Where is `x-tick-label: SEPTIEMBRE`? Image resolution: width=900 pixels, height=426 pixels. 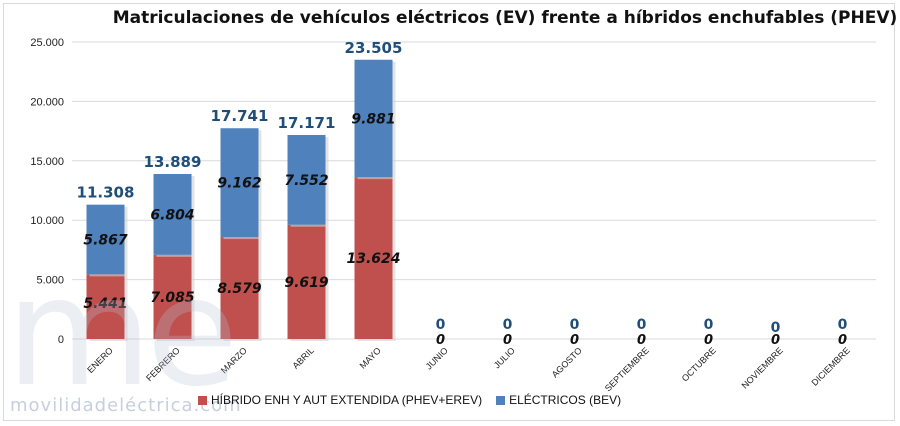 x-tick-label: SEPTIEMBRE is located at coordinates (627, 369).